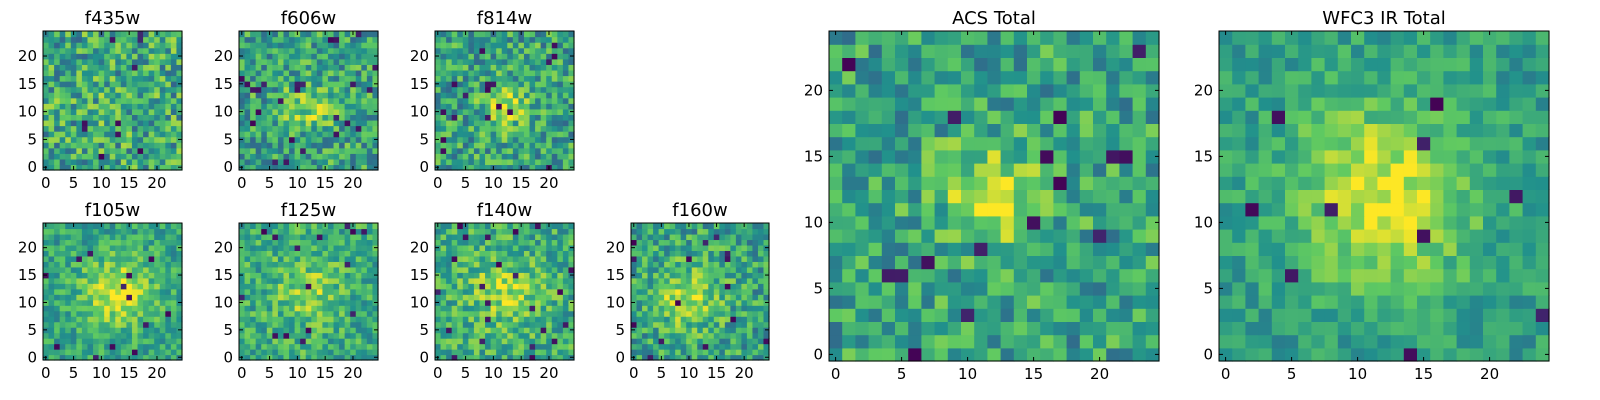  What do you see at coordinates (493, 373) in the screenshot?
I see `x-tick-label: 10` at bounding box center [493, 373].